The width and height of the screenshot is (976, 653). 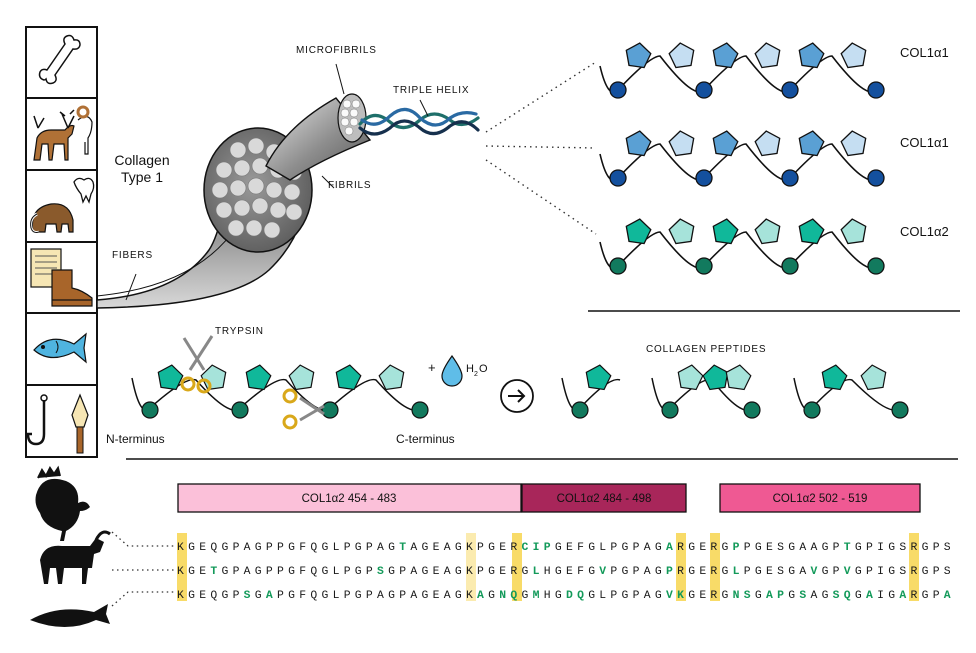 I want to click on mammoth-tooth-icon, so click(x=62, y=205).